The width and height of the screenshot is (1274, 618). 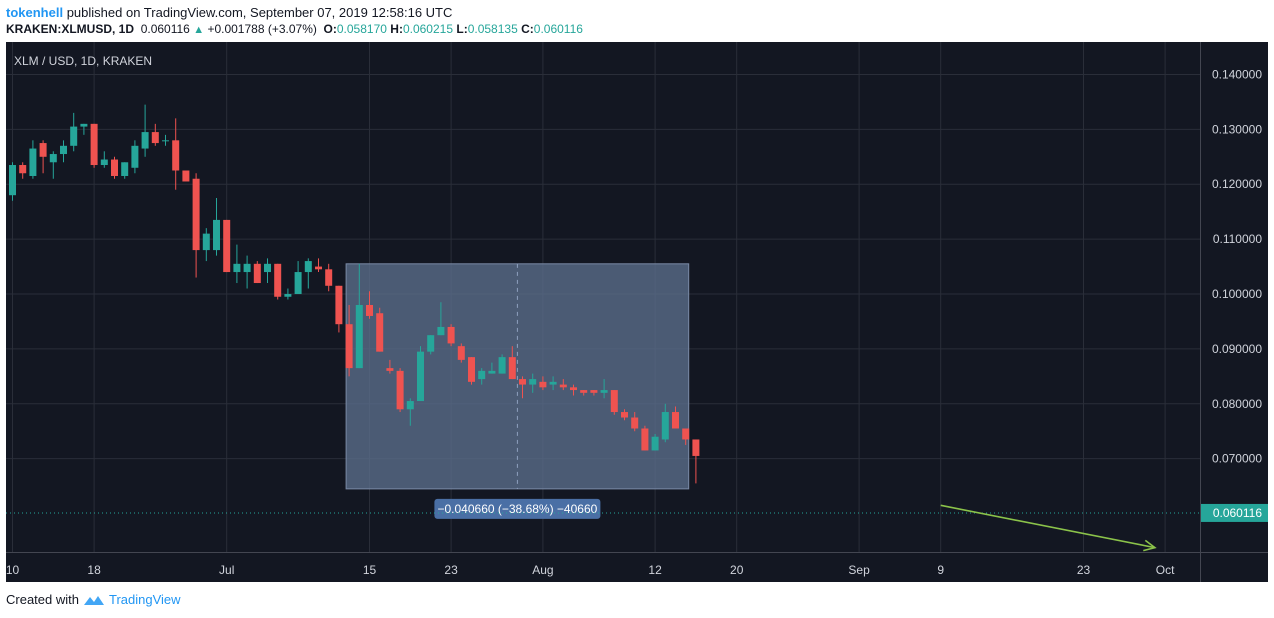 What do you see at coordinates (655, 570) in the screenshot?
I see `time-tick-label: 12` at bounding box center [655, 570].